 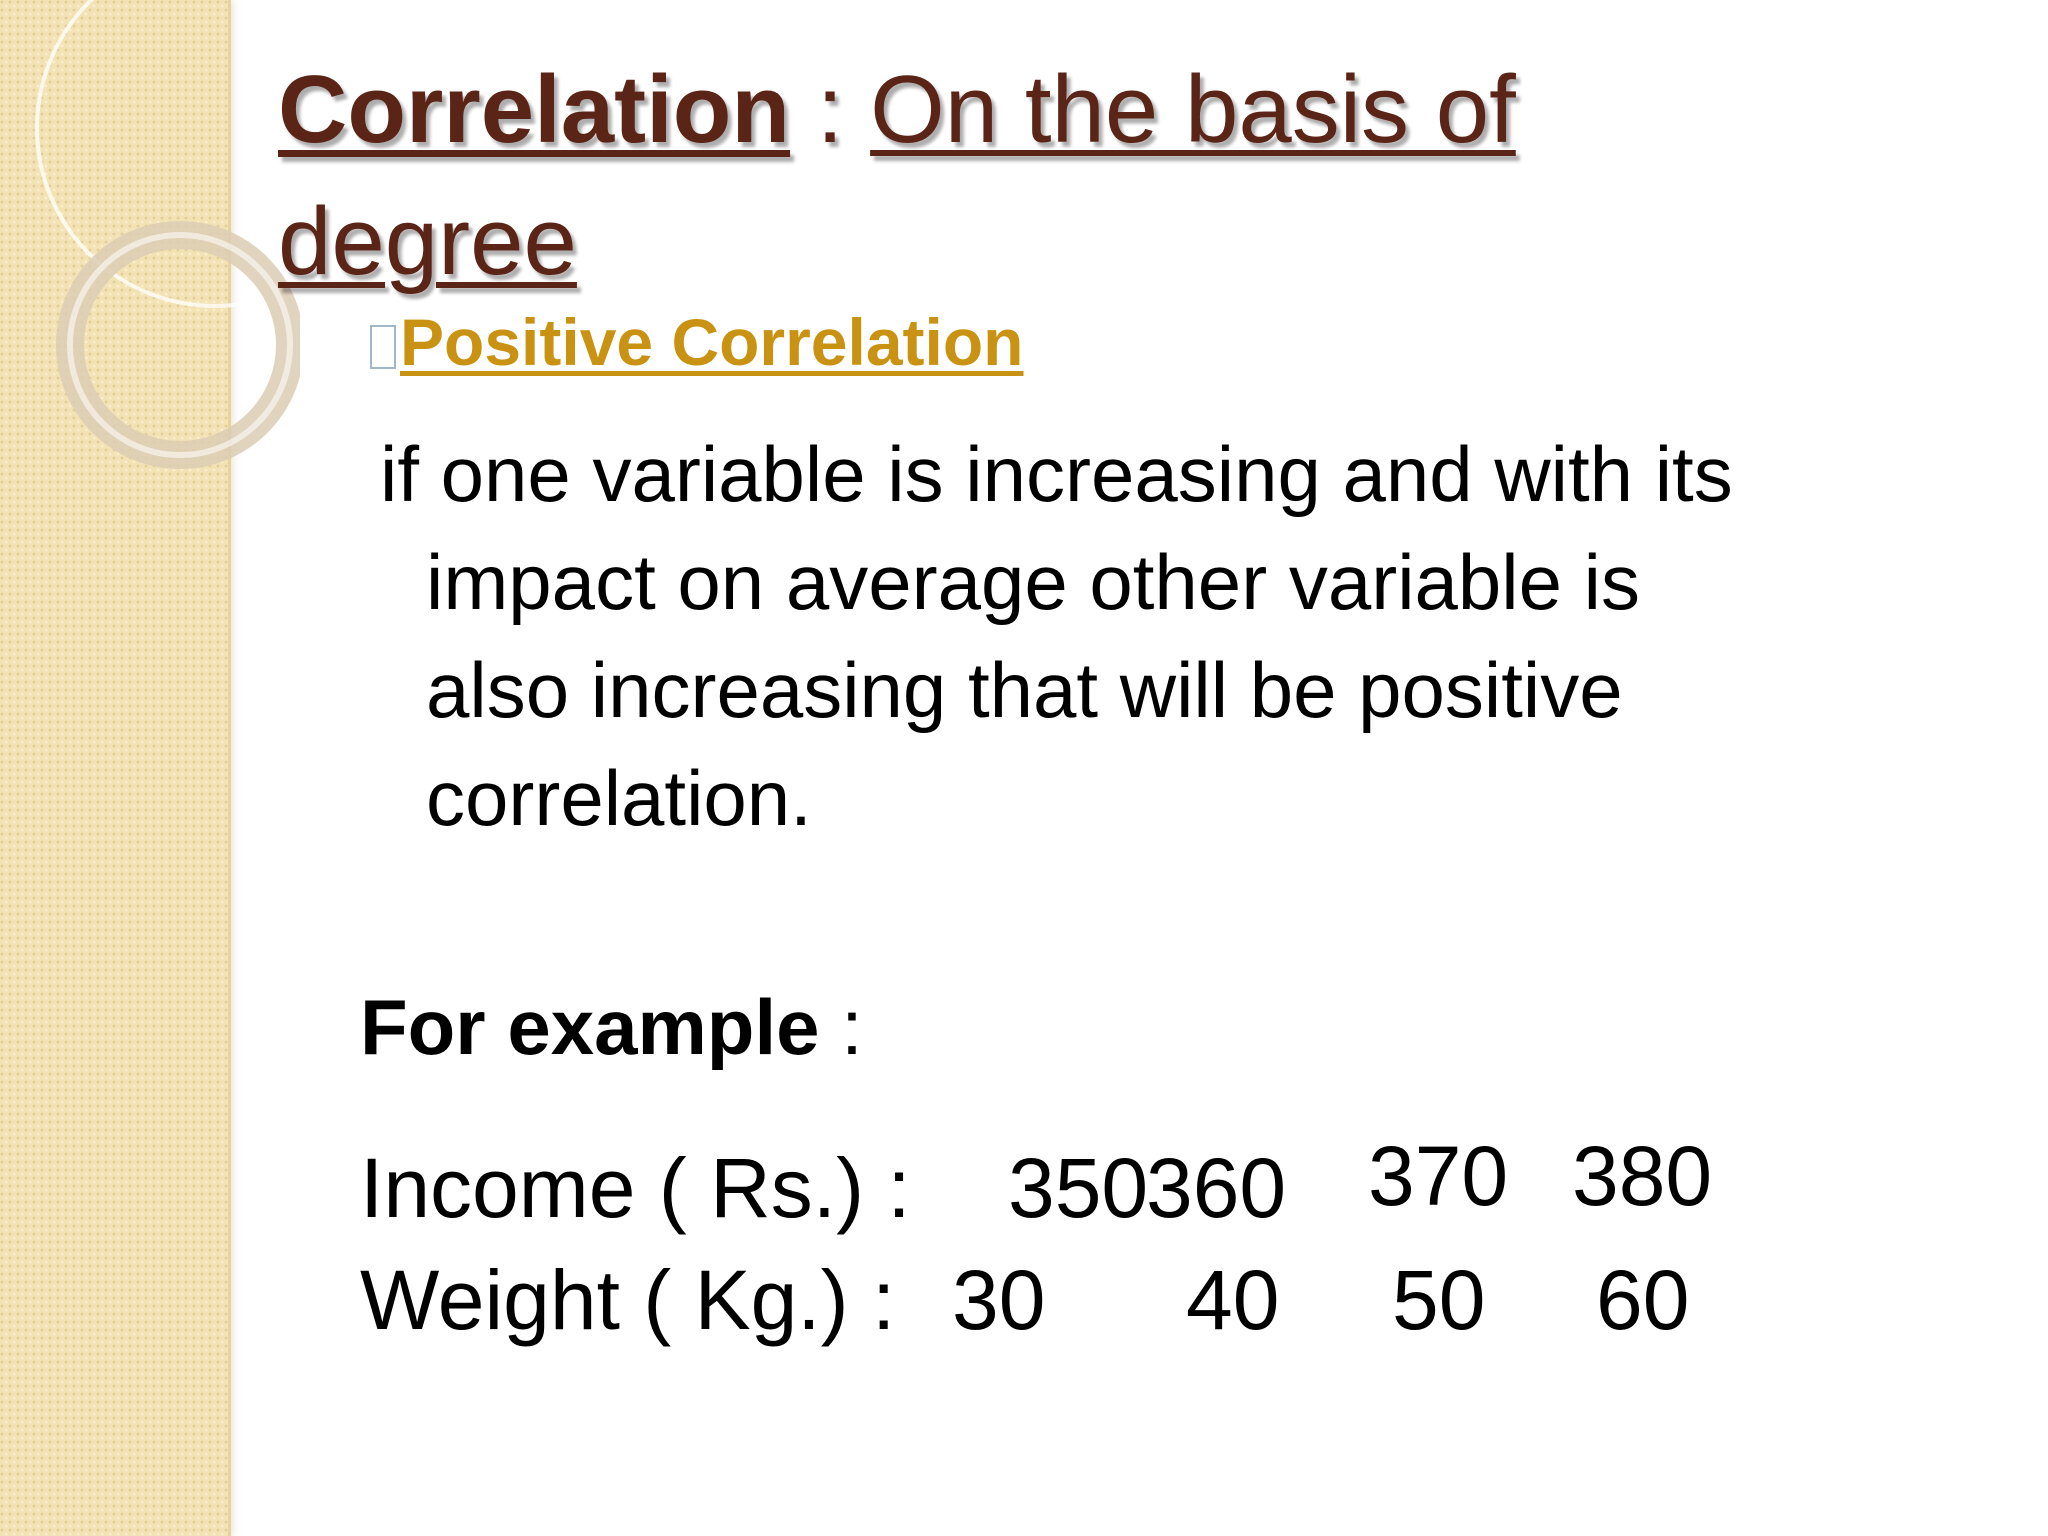 What do you see at coordinates (1024, 690) in the screenshot?
I see `body-line-3: also increasing that will be positive` at bounding box center [1024, 690].